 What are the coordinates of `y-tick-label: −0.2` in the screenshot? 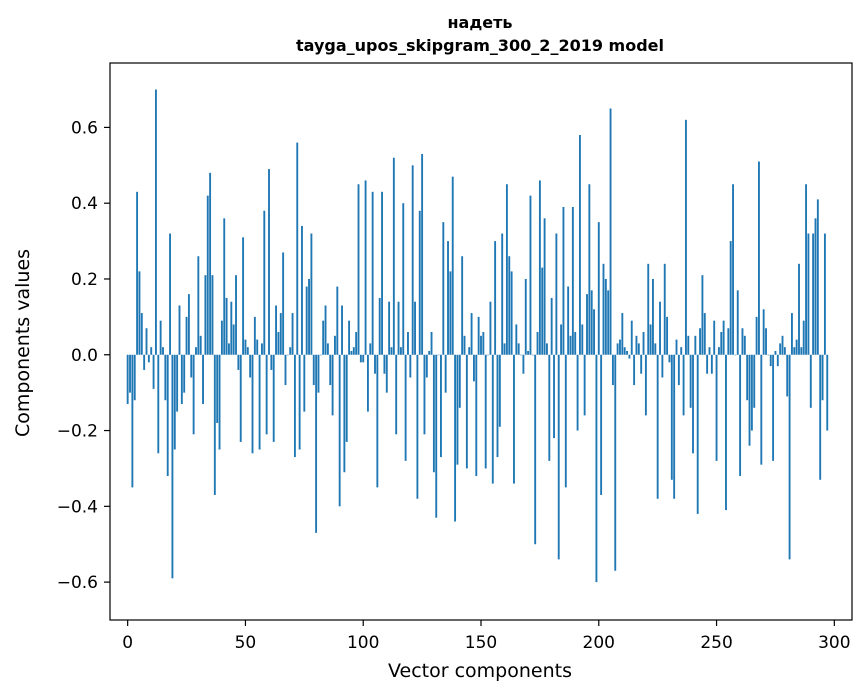 It's located at (77, 432).